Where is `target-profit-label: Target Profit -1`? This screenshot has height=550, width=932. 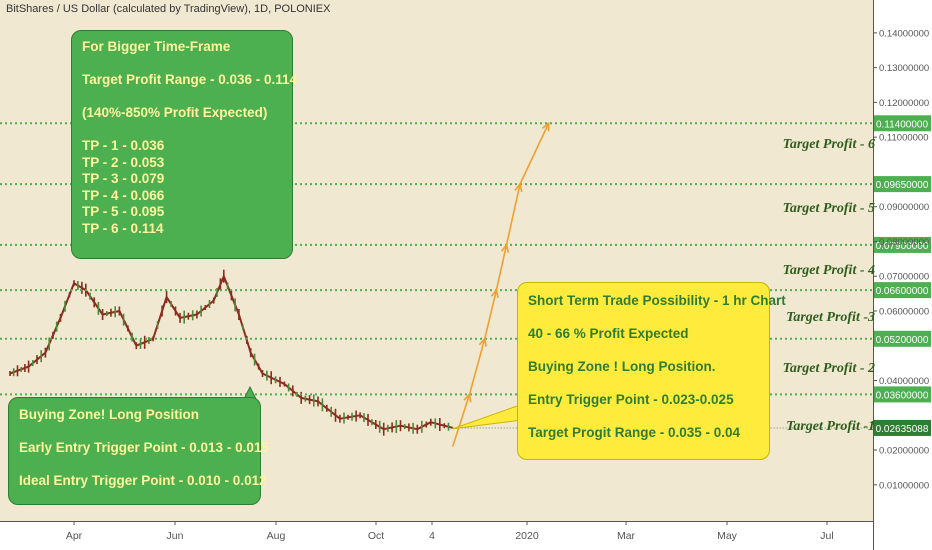 target-profit-label: Target Profit -1 is located at coordinates (830, 426).